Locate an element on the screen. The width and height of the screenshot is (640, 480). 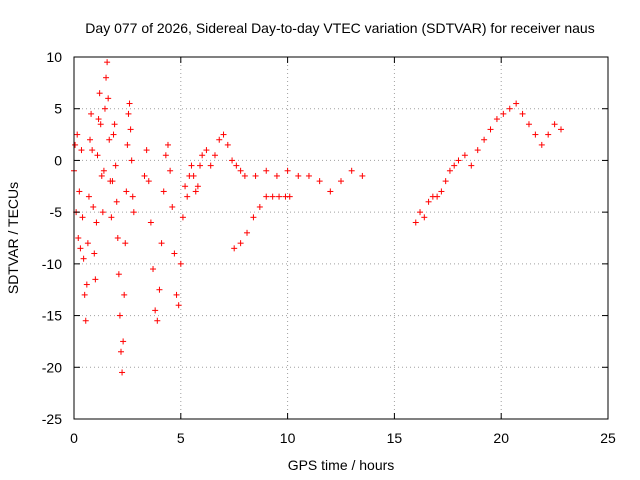
y-tick-label: 5 is located at coordinates (58, 109).